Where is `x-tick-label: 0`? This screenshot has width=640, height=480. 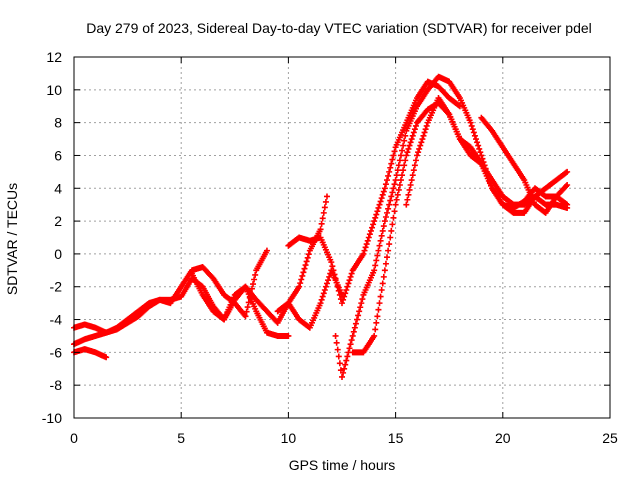
x-tick-label: 0 is located at coordinates (74, 438).